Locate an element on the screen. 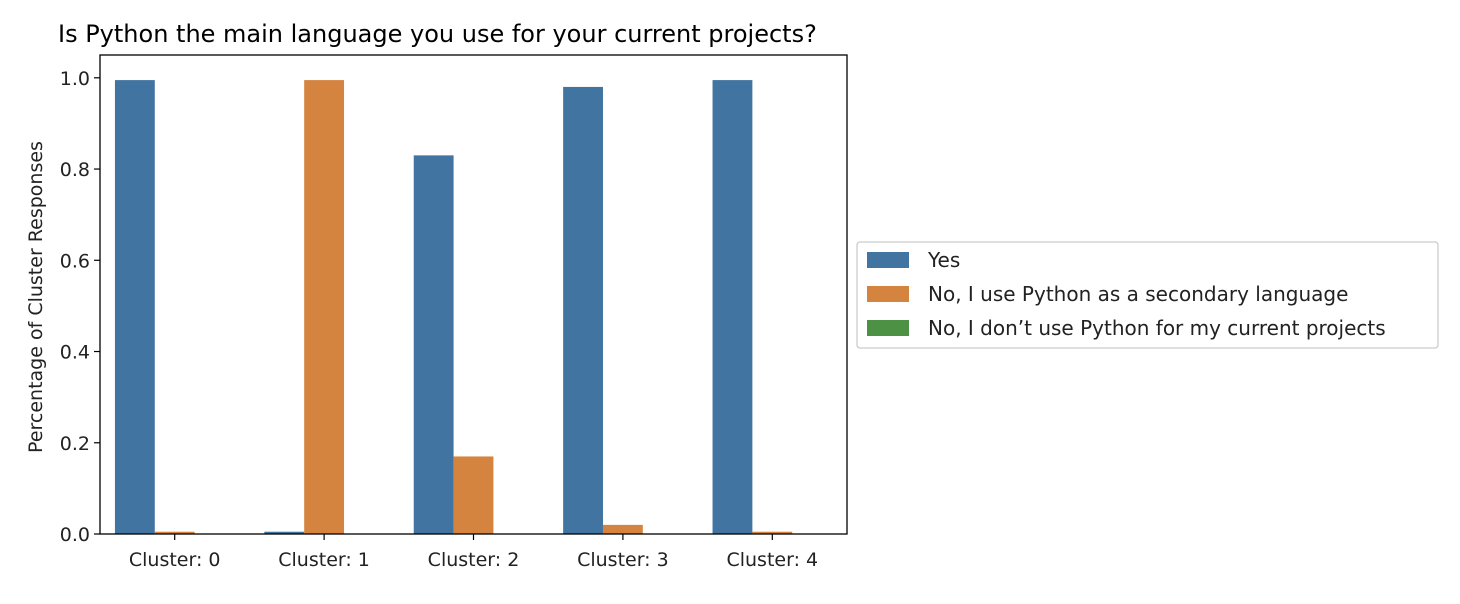  legend-frame is located at coordinates (1147, 295).